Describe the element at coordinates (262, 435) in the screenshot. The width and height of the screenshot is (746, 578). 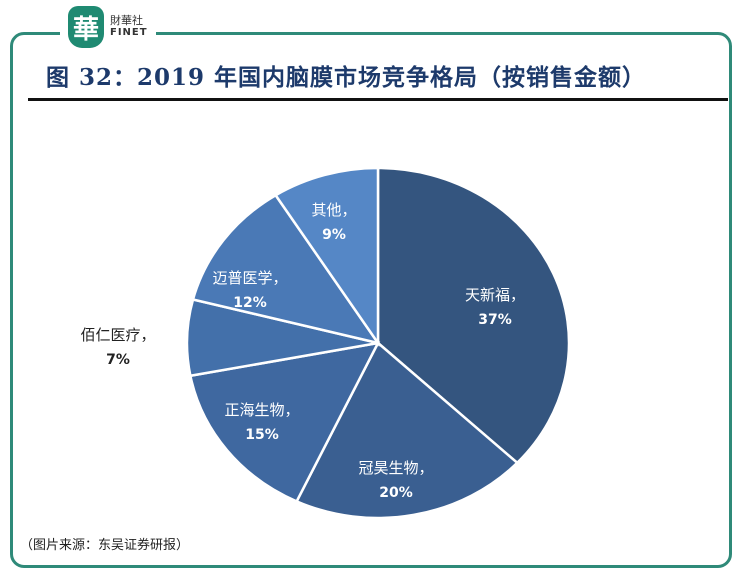
I see `slice-percent: 15%` at that location.